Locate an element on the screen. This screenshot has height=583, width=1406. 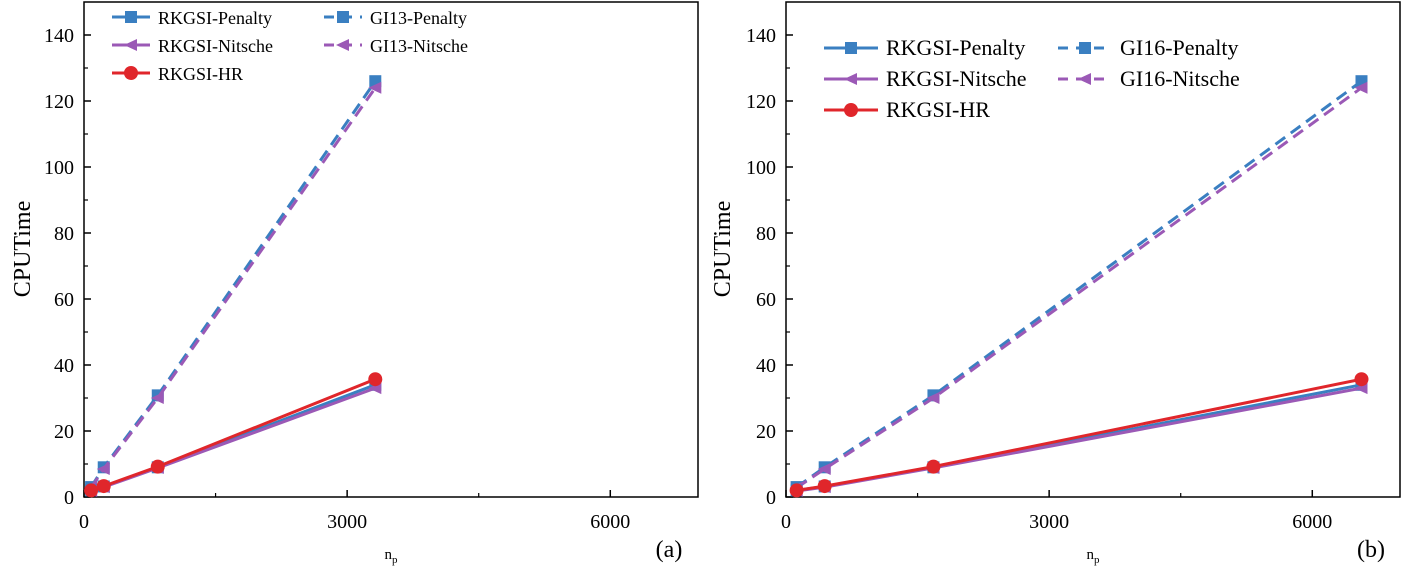
panel-label: (a) is located at coordinates (669, 550).